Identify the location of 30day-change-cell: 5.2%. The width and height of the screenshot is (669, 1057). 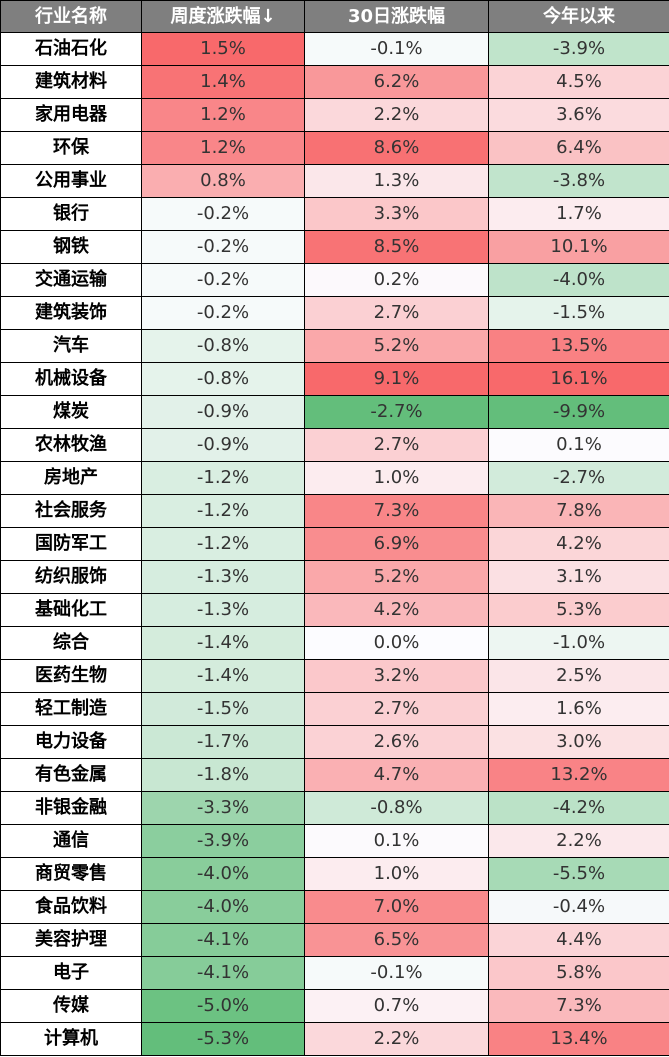
(396, 346).